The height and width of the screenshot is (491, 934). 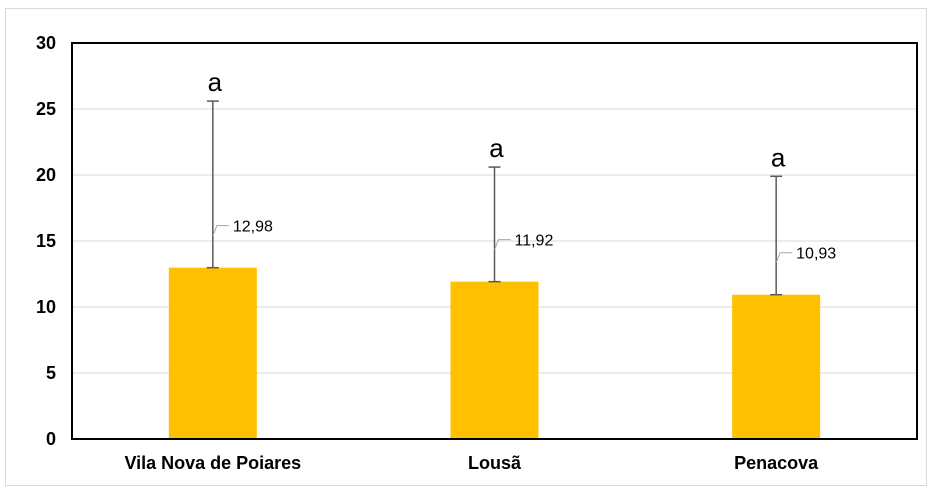 What do you see at coordinates (46, 307) in the screenshot?
I see `y-tick-label: 10` at bounding box center [46, 307].